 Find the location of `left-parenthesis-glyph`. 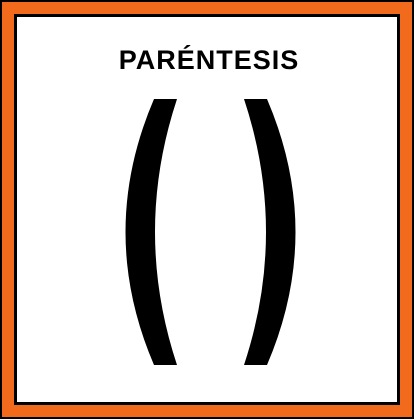

left-parenthesis-glyph is located at coordinates (151, 232).